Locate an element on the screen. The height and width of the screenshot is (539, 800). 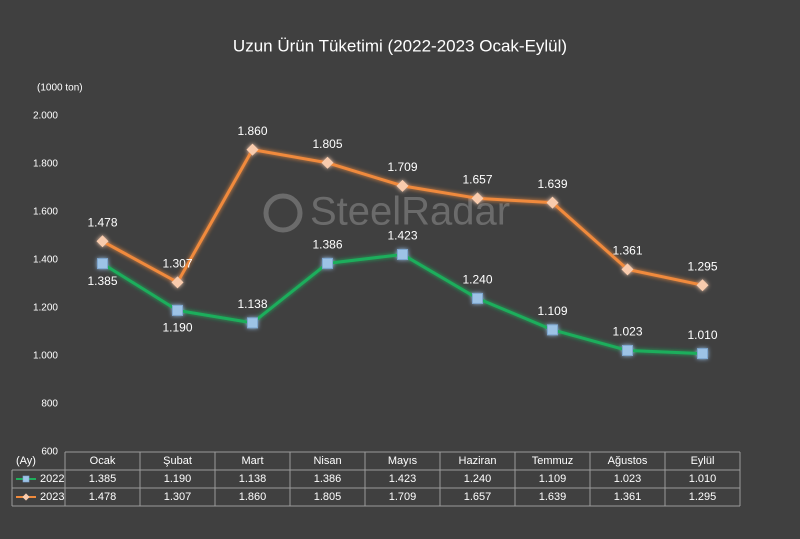
data-label: 1.860 is located at coordinates (252, 131).